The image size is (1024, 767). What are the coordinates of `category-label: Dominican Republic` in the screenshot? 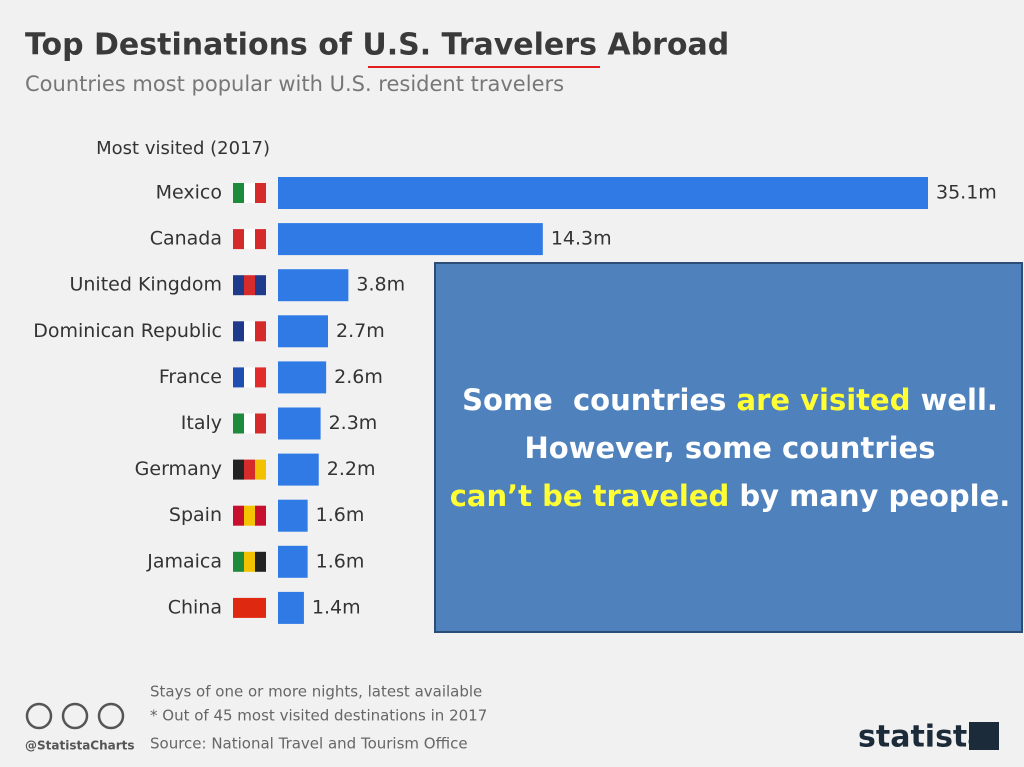 It's located at (127, 331).